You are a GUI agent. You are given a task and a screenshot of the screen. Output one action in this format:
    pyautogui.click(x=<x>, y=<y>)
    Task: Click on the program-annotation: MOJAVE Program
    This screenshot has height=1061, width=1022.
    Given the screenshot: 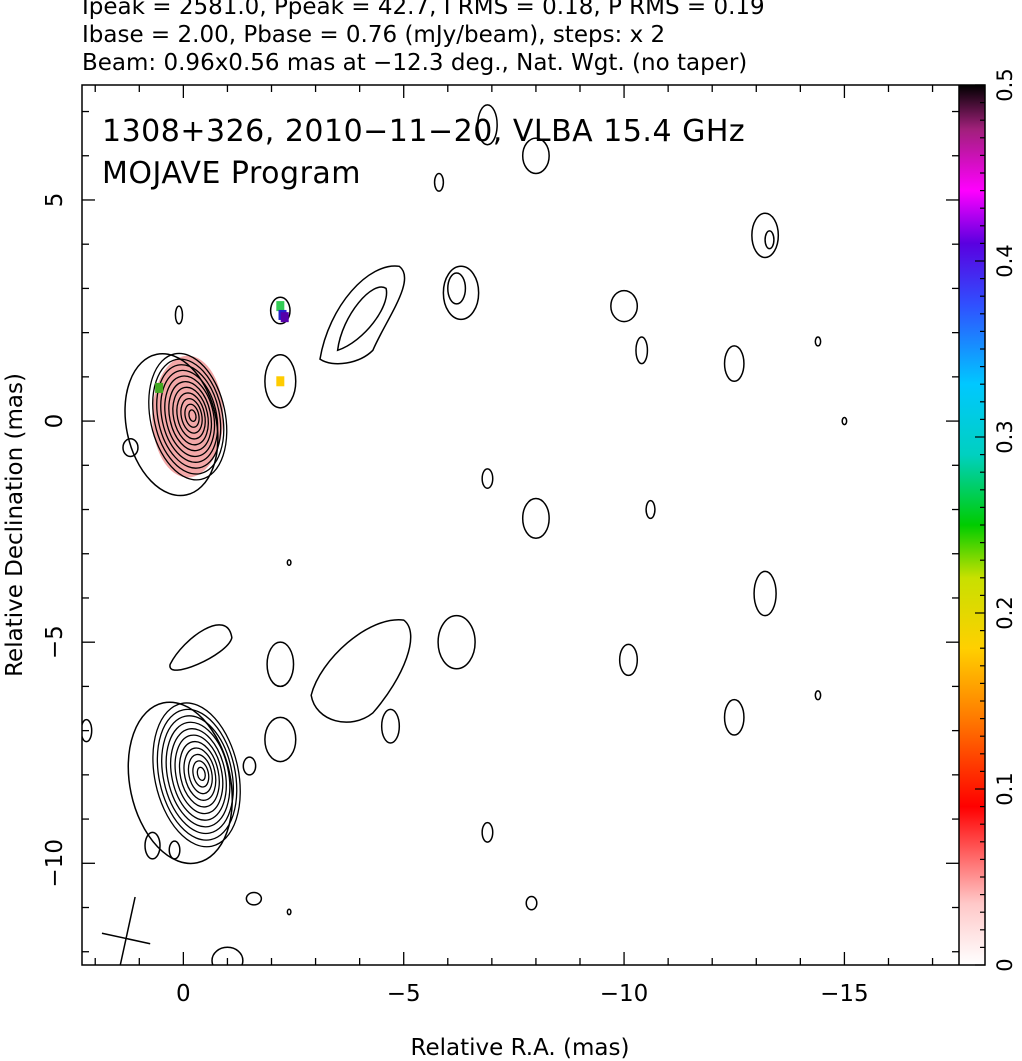 What is the action you would take?
    pyautogui.click(x=232, y=173)
    